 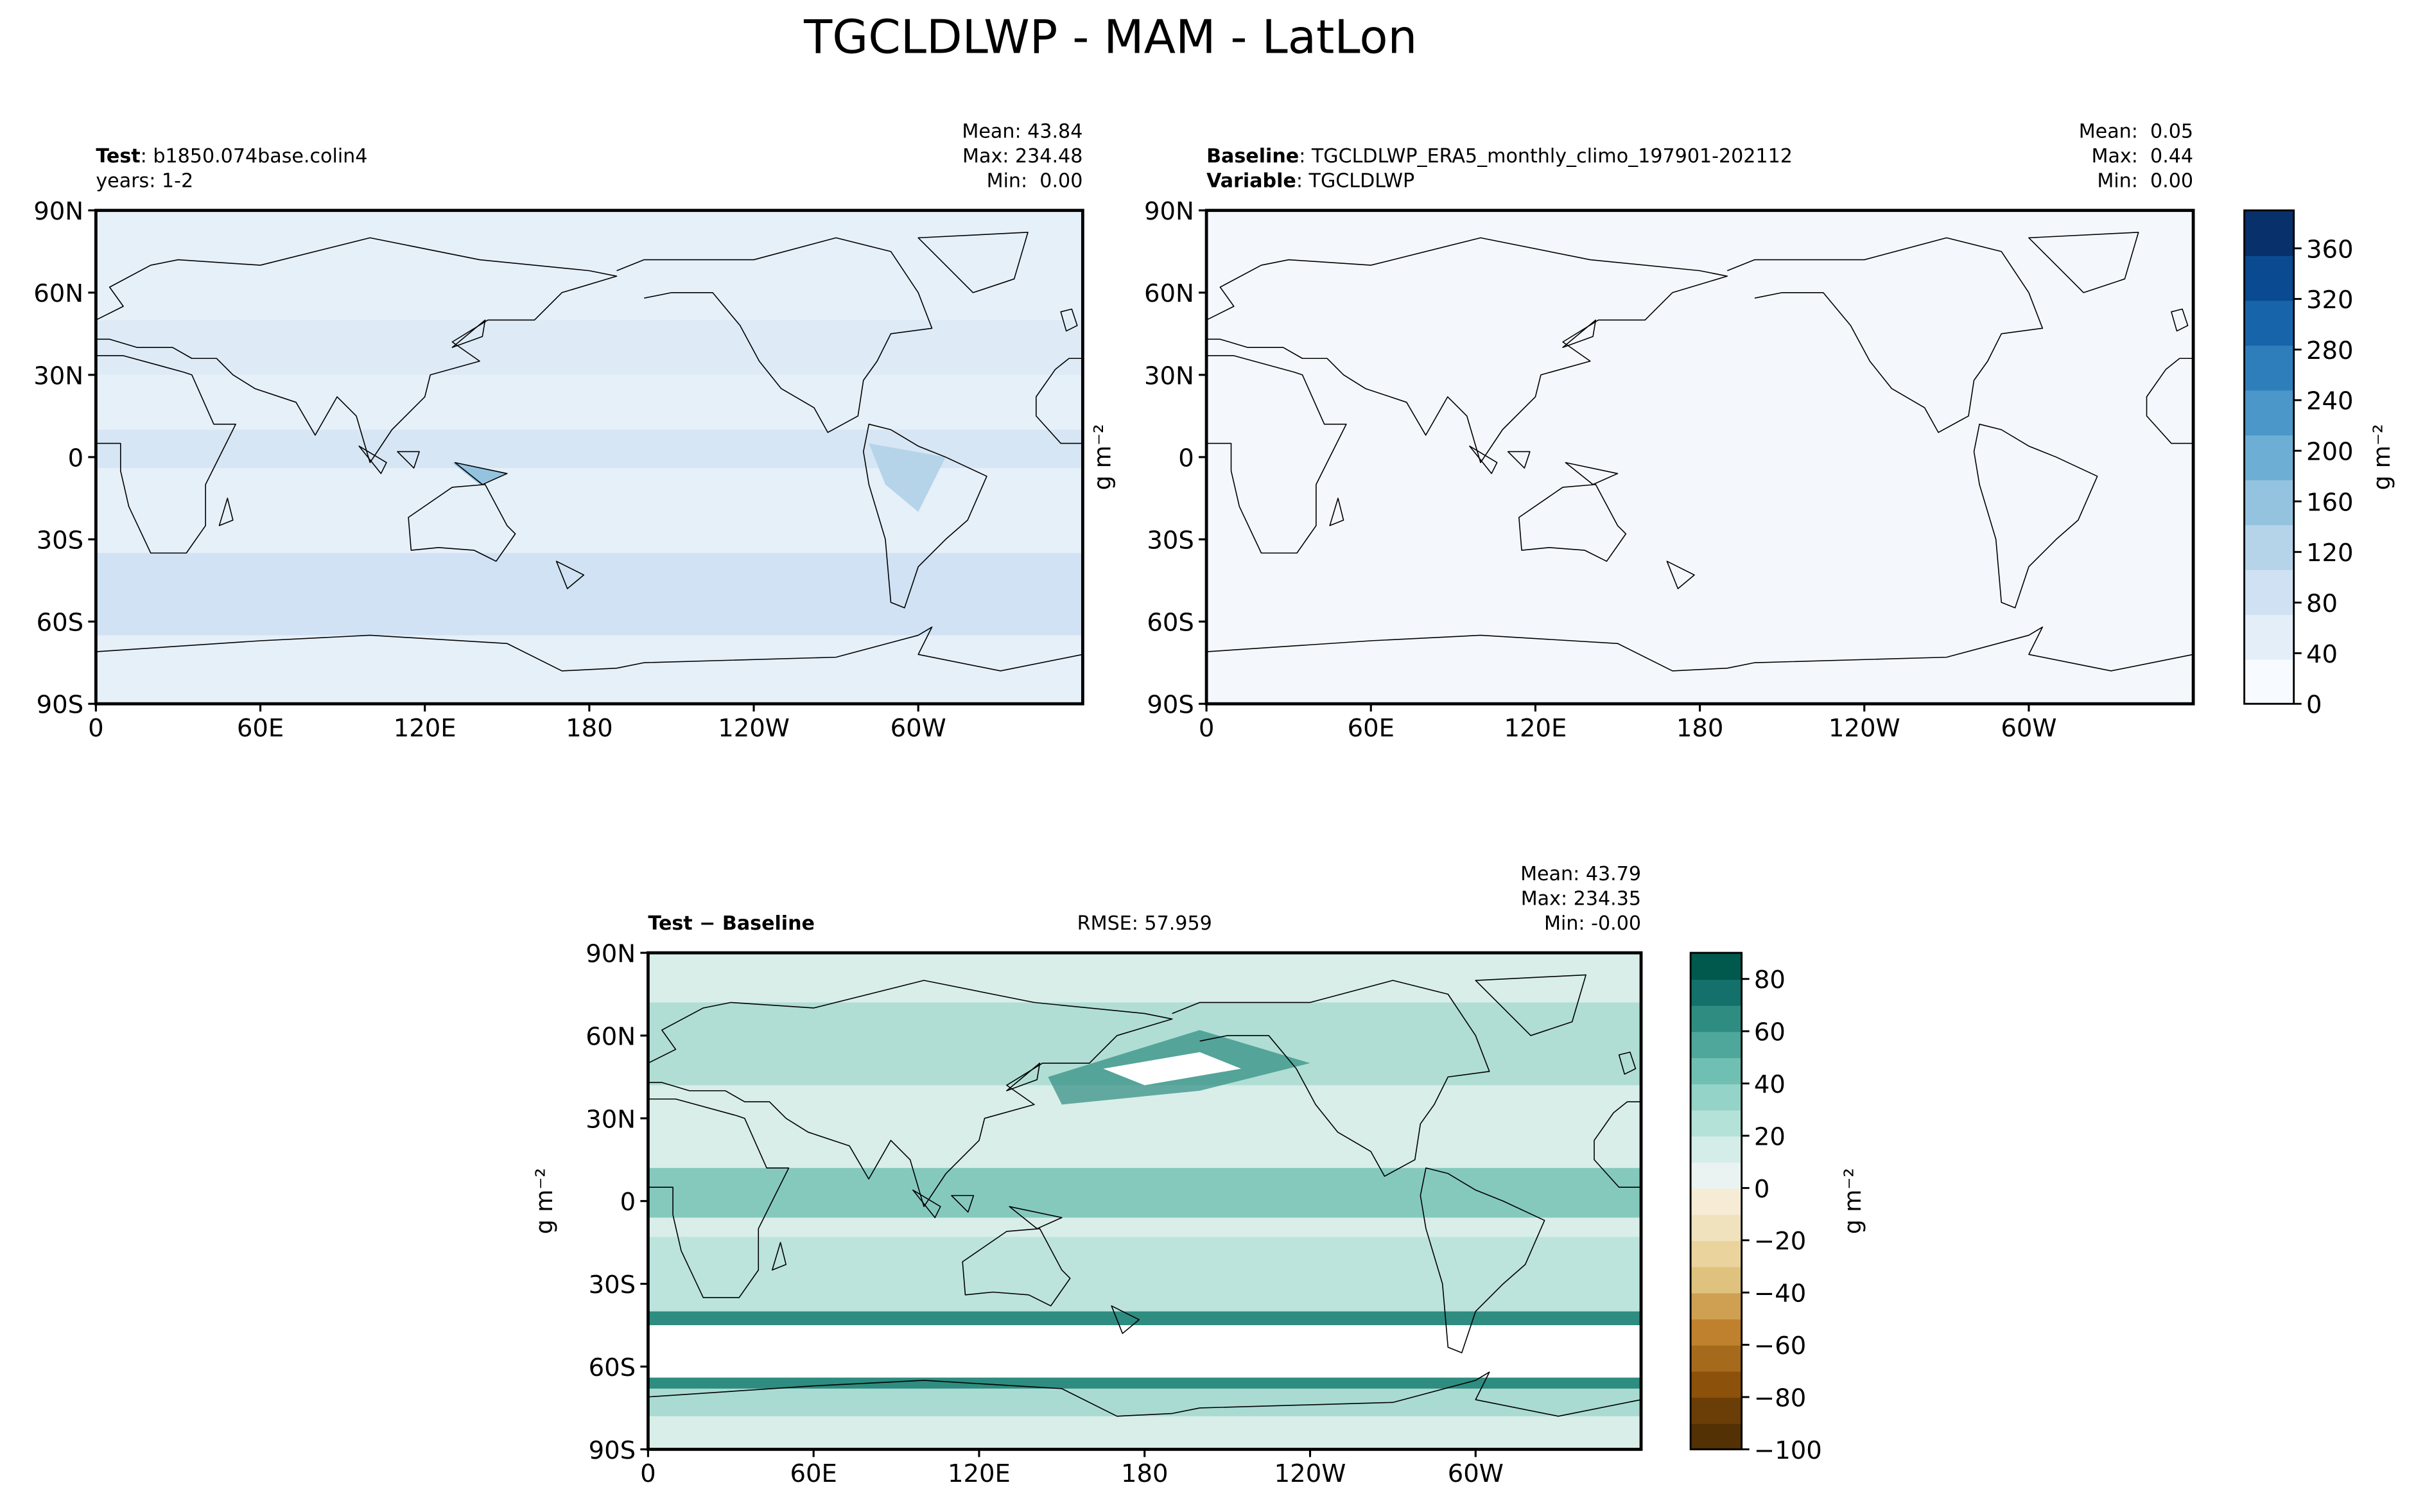 What do you see at coordinates (2330, 401) in the screenshot?
I see `colorbar-tick-label: 240` at bounding box center [2330, 401].